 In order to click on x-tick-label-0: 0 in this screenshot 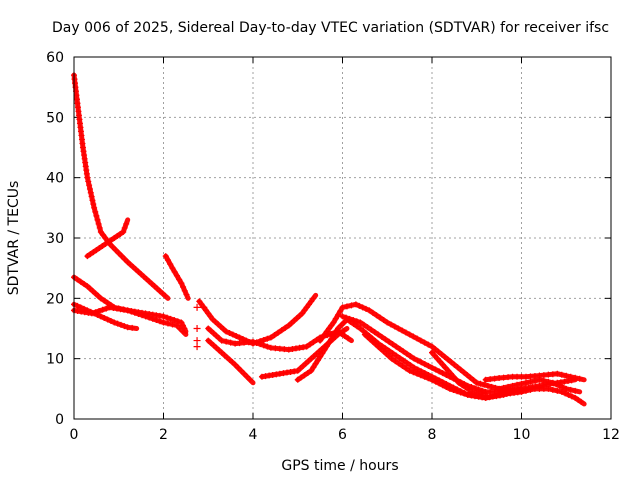, I will do `click(74, 435)`.